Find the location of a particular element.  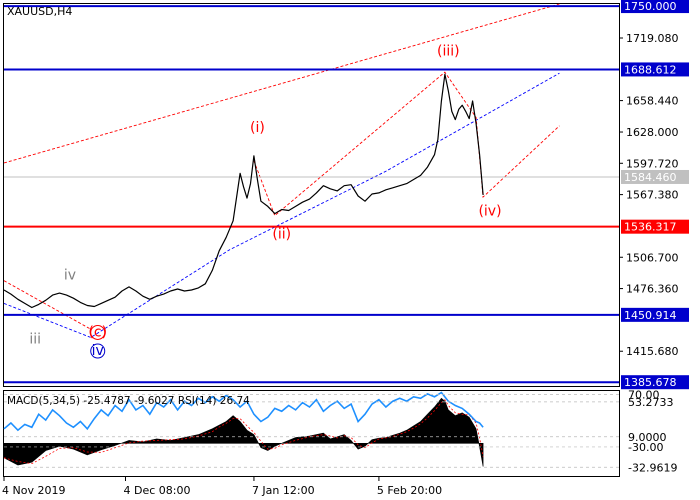

indicator-tick-label-2: 70.00 is located at coordinates (644, 395).